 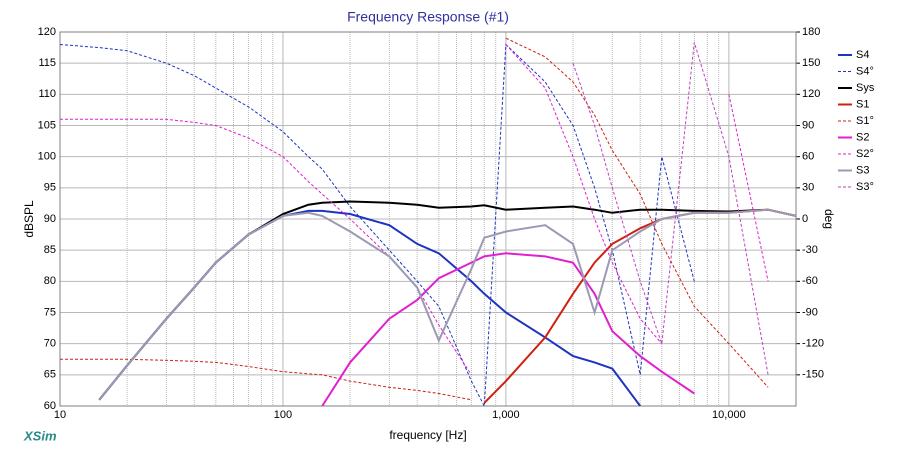 I want to click on y2-tick-label: -90, so click(x=810, y=312).